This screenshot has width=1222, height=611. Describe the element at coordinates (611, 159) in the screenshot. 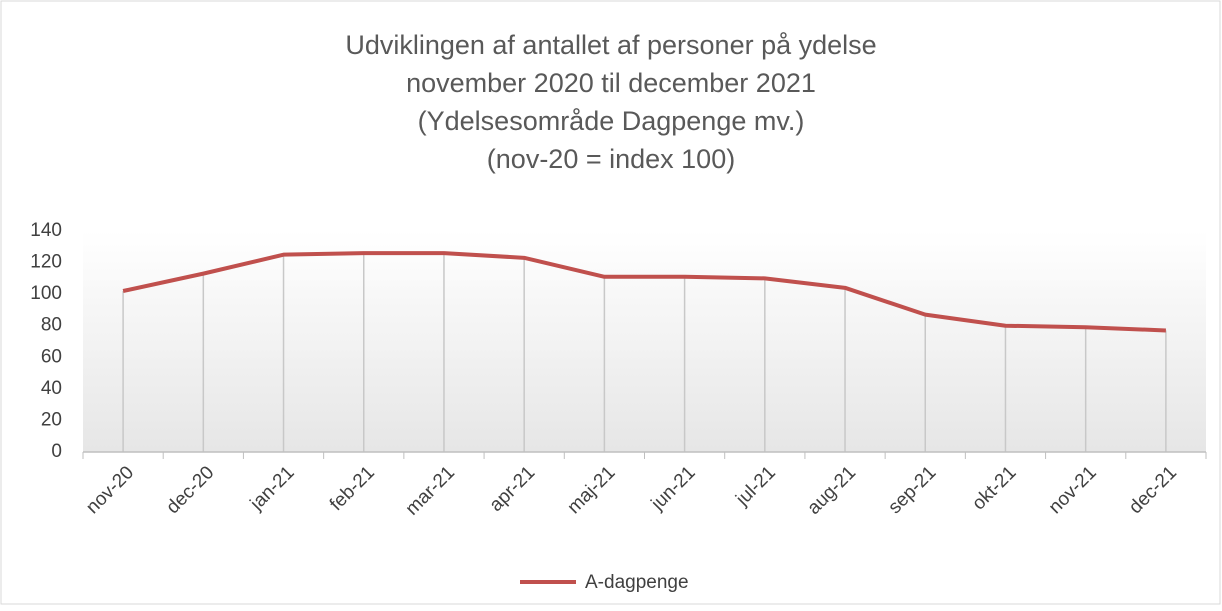

I see `chart-title: (nov-20 = index 100)` at that location.